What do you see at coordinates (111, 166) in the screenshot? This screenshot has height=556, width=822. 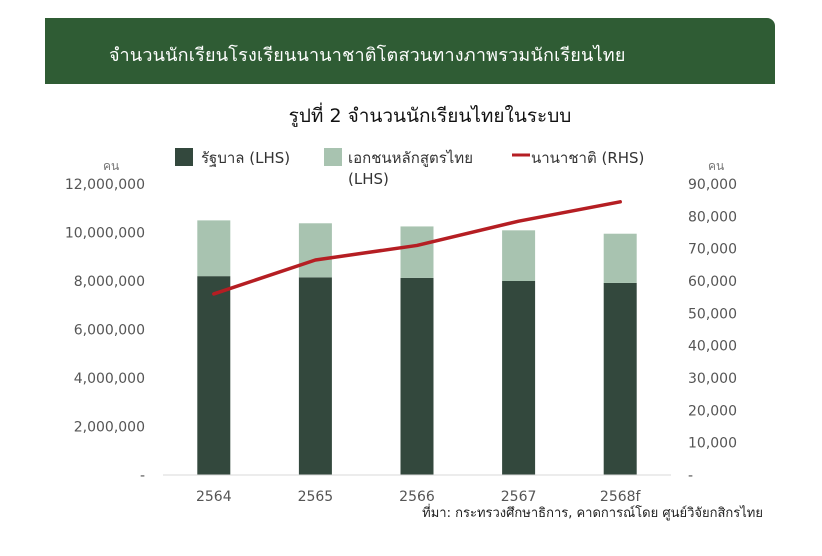 I see `y-axis-label-left: คน` at bounding box center [111, 166].